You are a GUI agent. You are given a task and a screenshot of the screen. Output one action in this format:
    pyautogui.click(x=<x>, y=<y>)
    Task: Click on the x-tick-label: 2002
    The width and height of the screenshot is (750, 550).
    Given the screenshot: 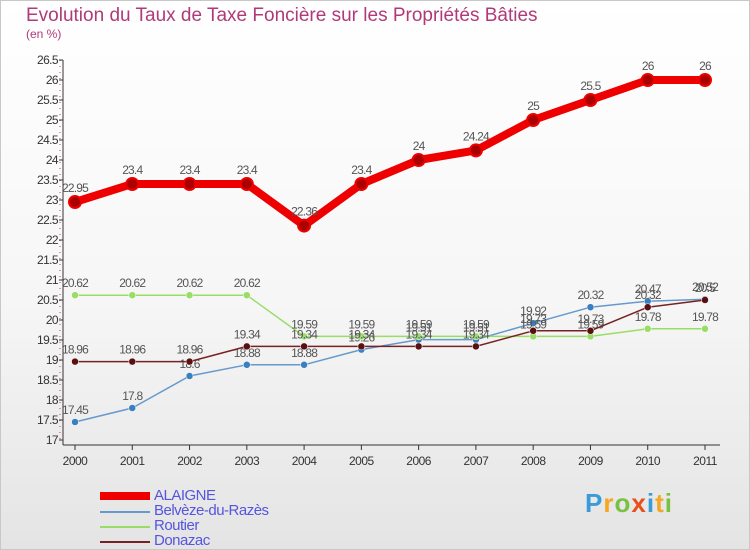 What is the action you would take?
    pyautogui.click(x=190, y=461)
    